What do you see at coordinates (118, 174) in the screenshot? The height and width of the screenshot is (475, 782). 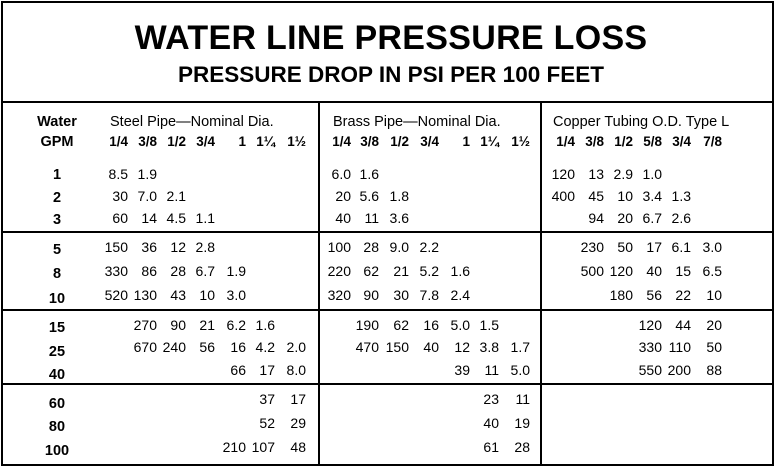 I see `table-cell: 8.5` at bounding box center [118, 174].